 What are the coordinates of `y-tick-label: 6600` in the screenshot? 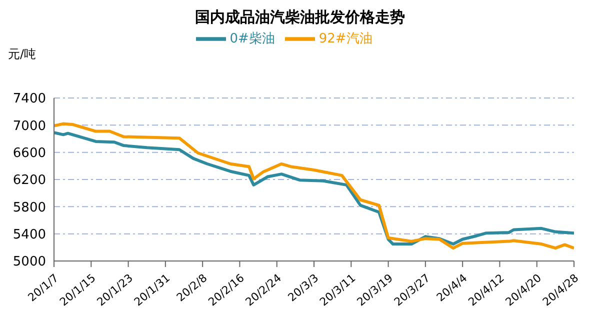 It's located at (29, 153).